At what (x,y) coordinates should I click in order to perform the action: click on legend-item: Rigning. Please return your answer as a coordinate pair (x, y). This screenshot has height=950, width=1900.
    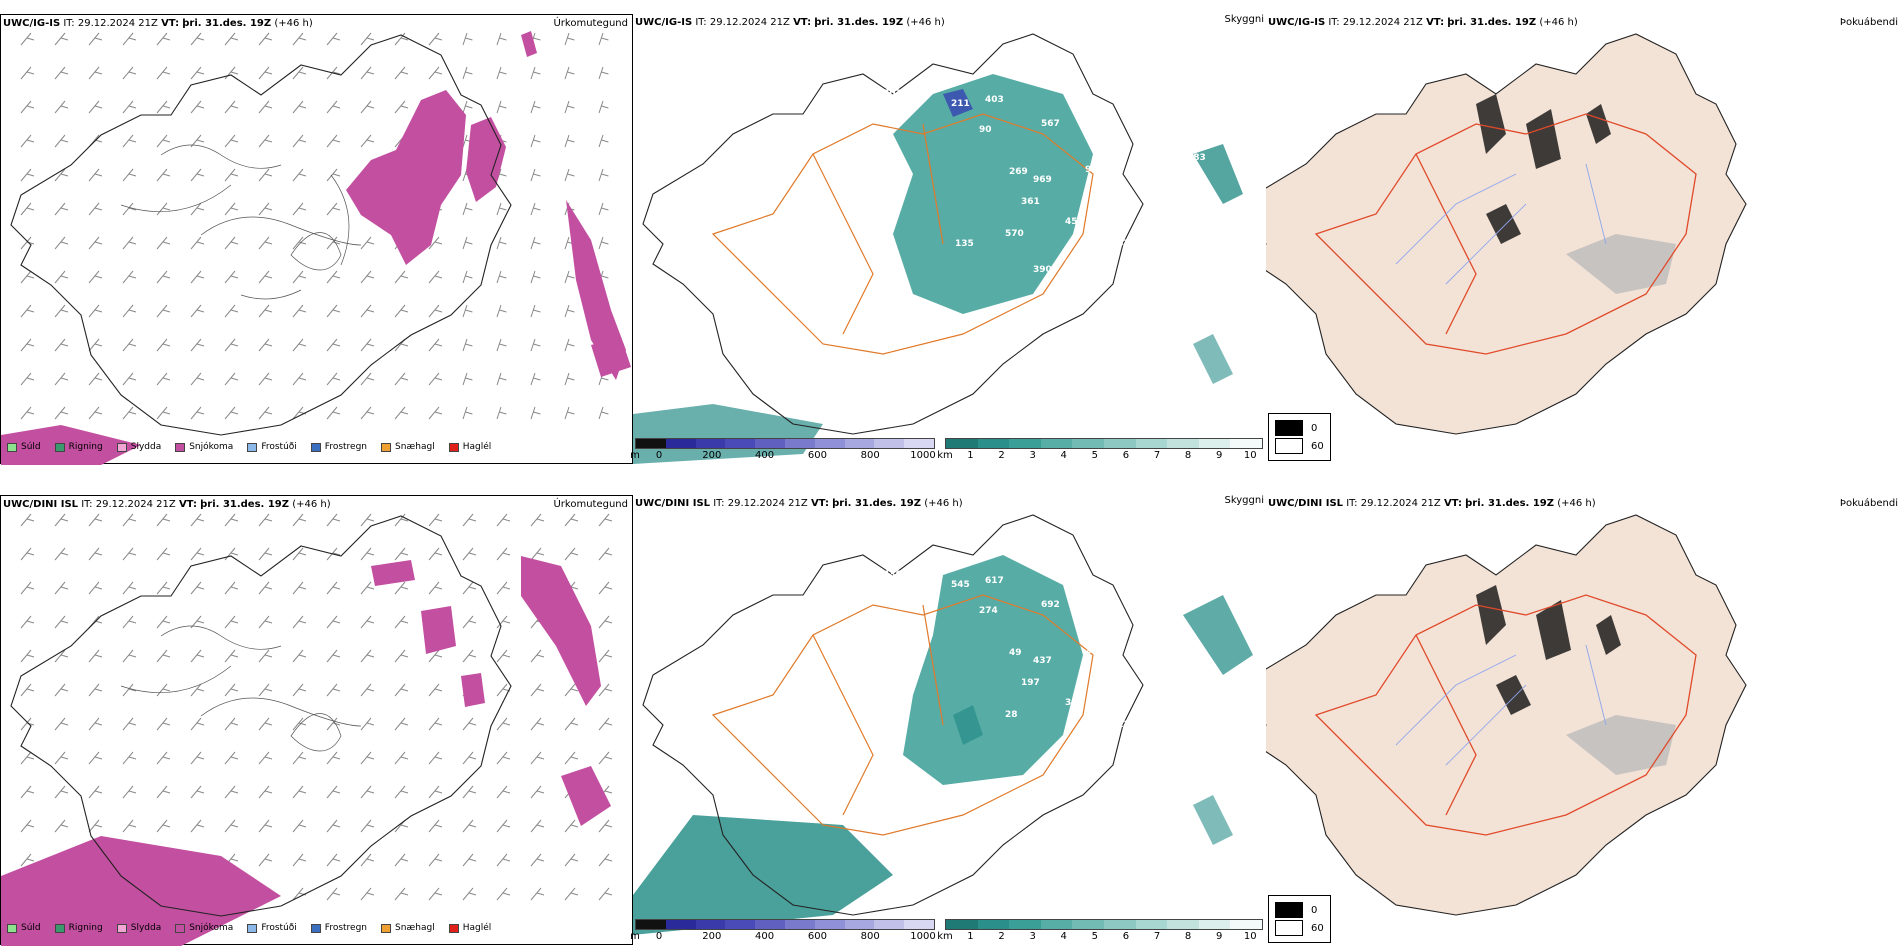
    Looking at the image, I should click on (78, 447).